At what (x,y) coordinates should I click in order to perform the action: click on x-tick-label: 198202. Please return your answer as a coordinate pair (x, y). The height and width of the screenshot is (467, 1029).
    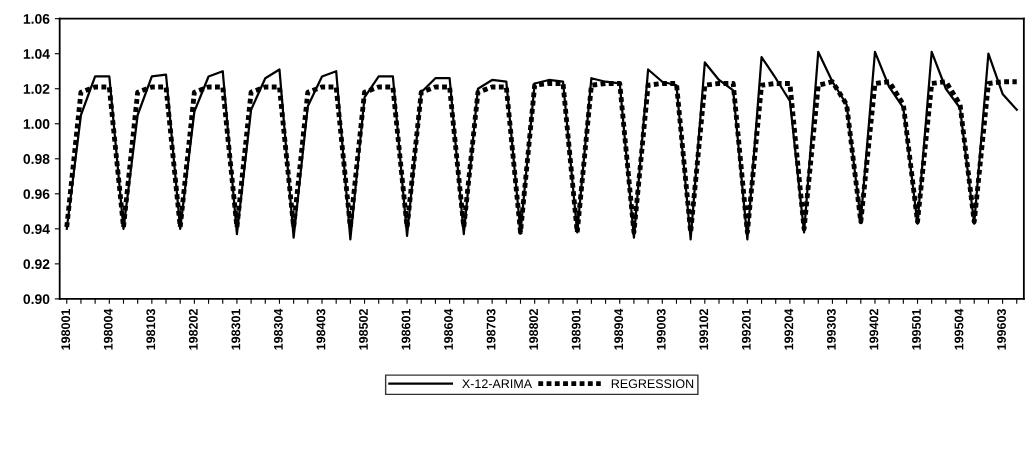
    Looking at the image, I should click on (193, 329).